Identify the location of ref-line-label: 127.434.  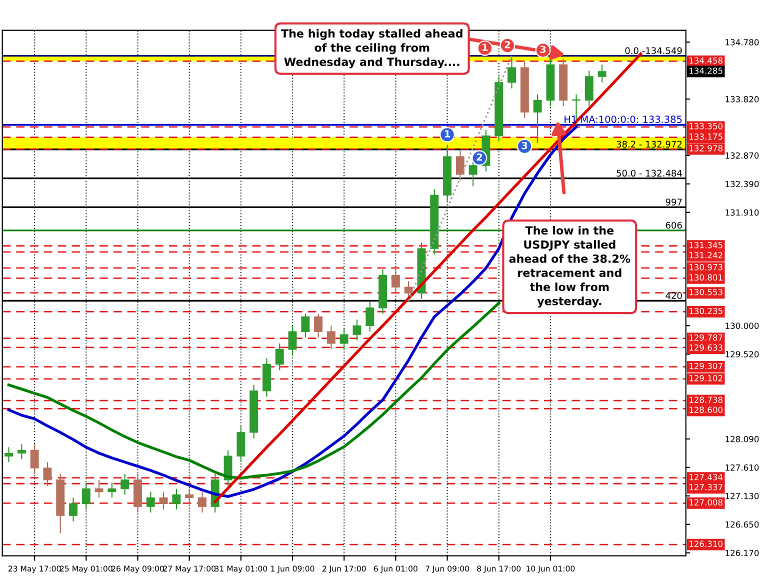
(706, 477).